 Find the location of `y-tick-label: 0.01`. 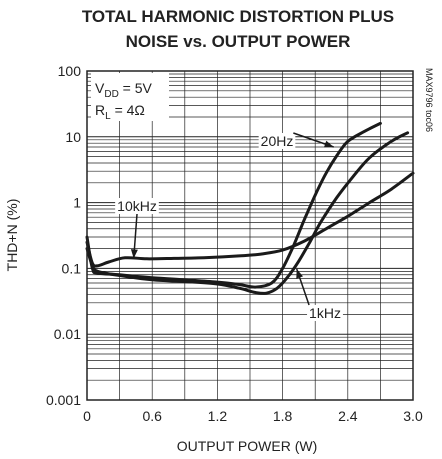

y-tick-label: 0.01 is located at coordinates (67, 334).